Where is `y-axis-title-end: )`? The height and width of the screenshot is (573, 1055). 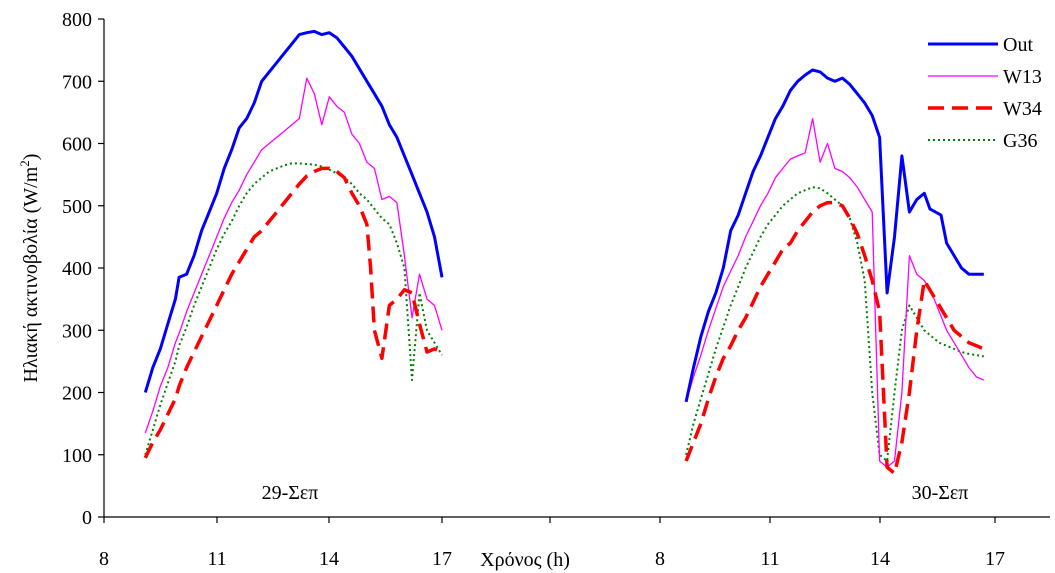
y-axis-title-end: ) is located at coordinates (31, 157).